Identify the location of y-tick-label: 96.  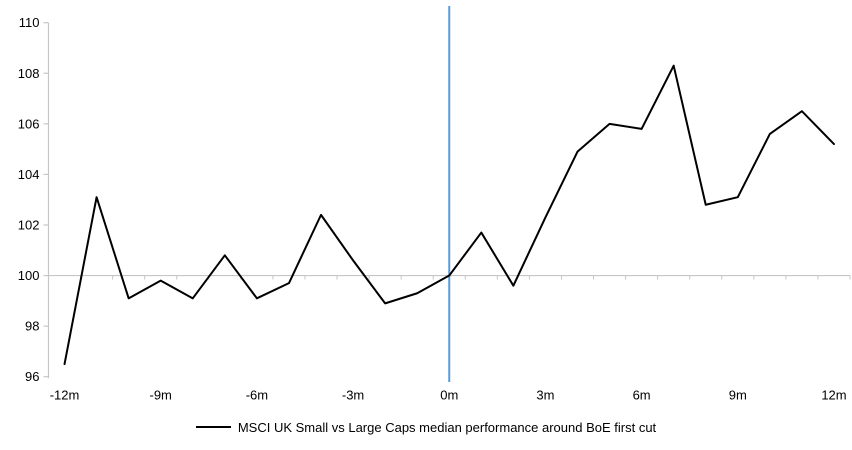
(32, 376).